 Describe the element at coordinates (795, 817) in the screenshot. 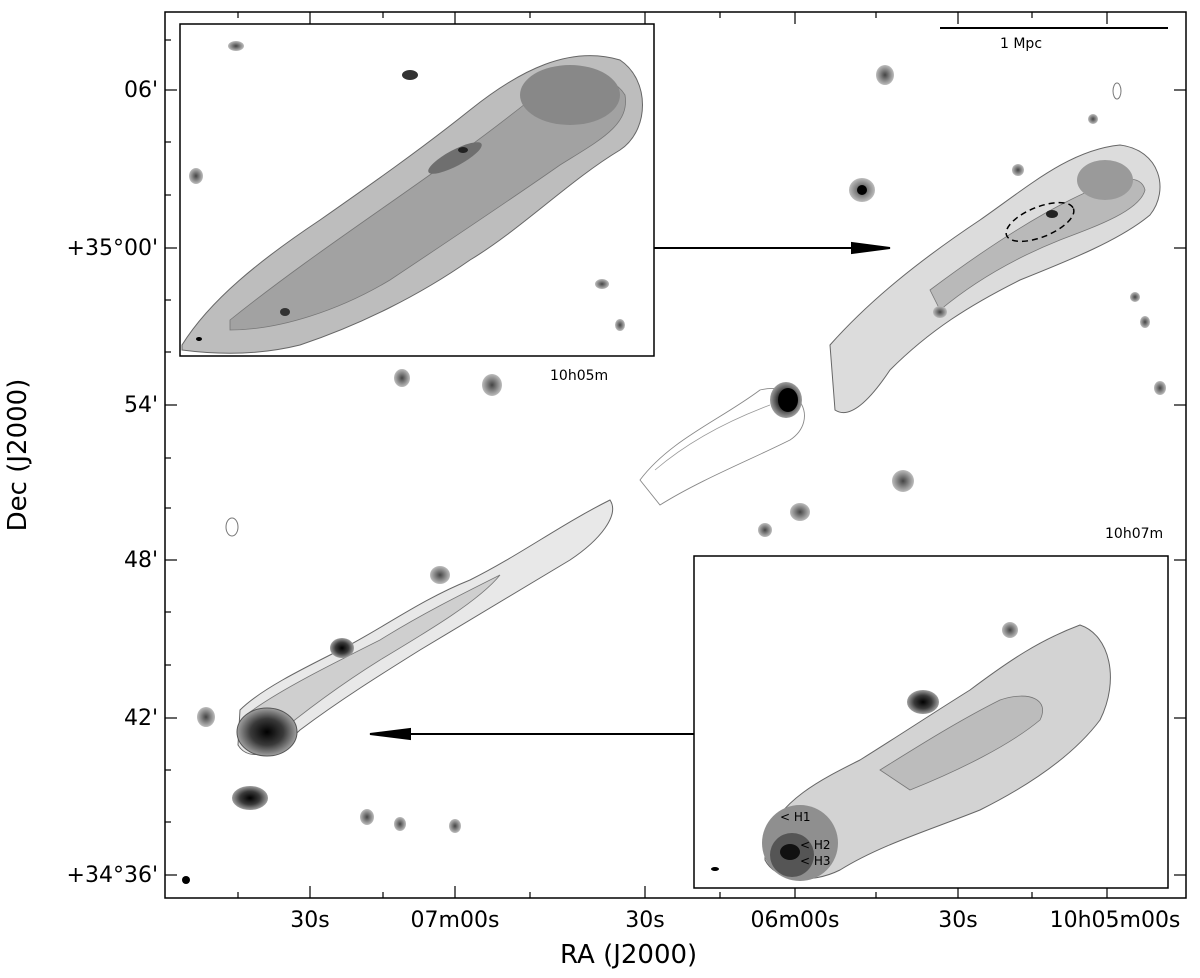

I see `hotspot-label-h1: < H1` at that location.